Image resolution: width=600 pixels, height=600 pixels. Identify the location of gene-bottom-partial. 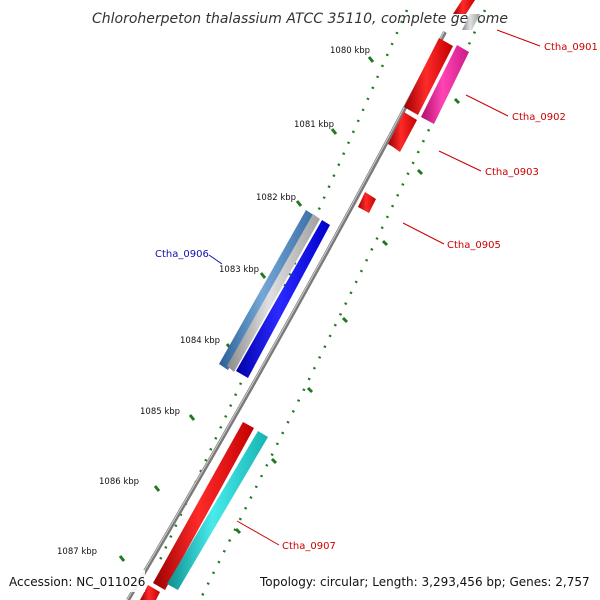
(150, 592).